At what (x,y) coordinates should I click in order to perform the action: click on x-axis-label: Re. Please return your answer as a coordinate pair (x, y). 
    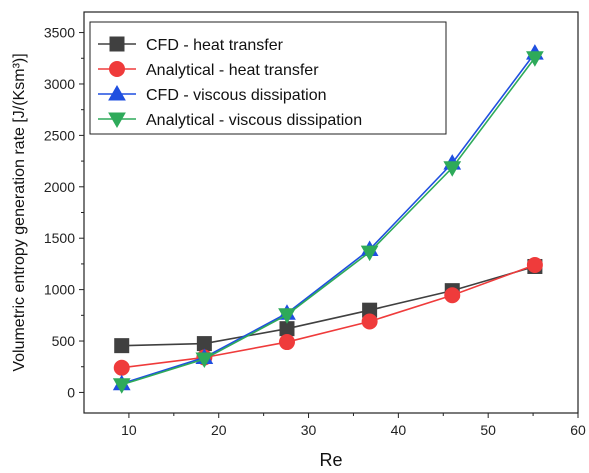
    Looking at the image, I should click on (330, 460).